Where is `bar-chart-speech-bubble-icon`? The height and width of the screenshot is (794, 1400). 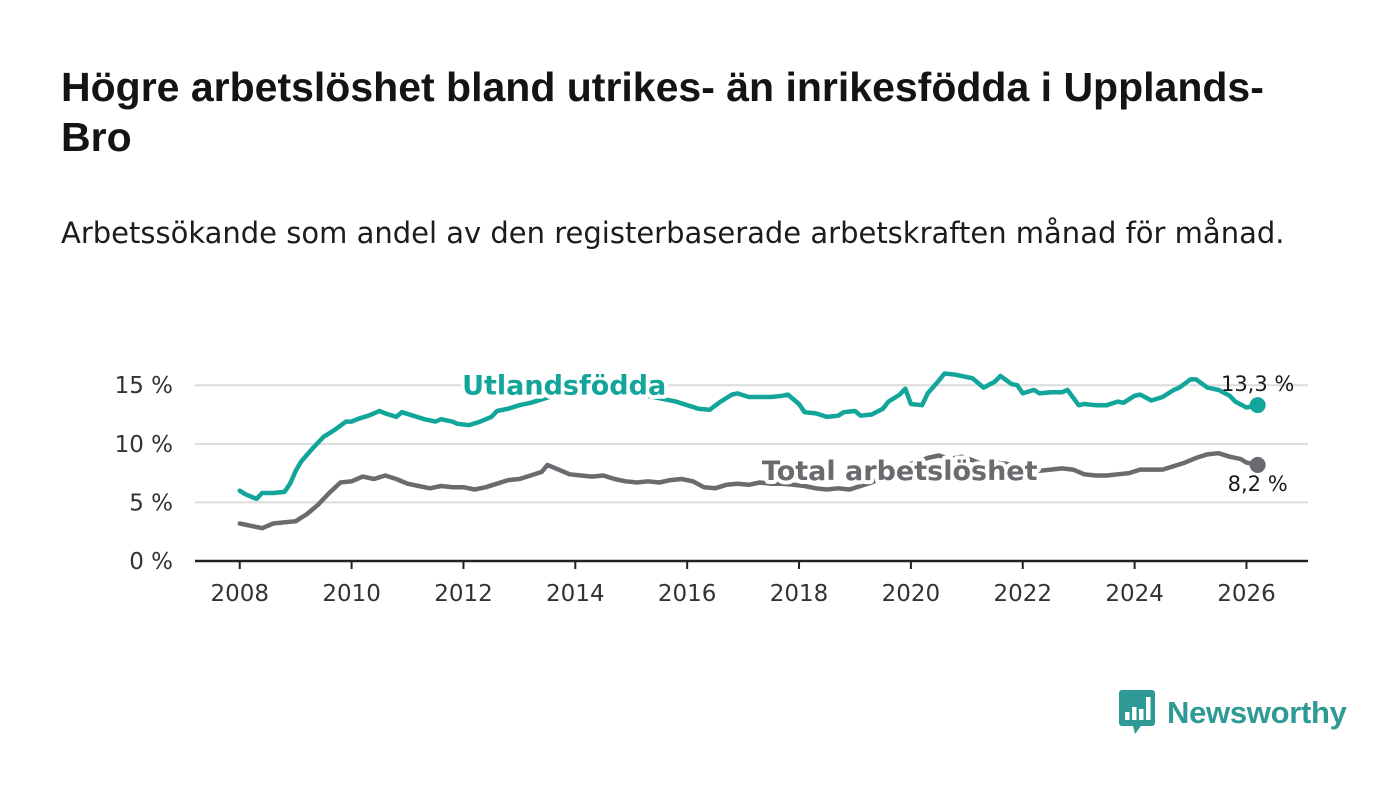
bar-chart-speech-bubble-icon is located at coordinates (1137, 712).